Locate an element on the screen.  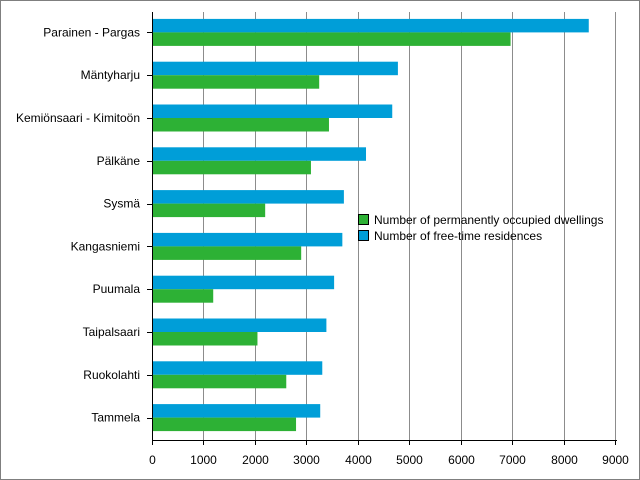
category-label: Sysmä is located at coordinates (121, 204).